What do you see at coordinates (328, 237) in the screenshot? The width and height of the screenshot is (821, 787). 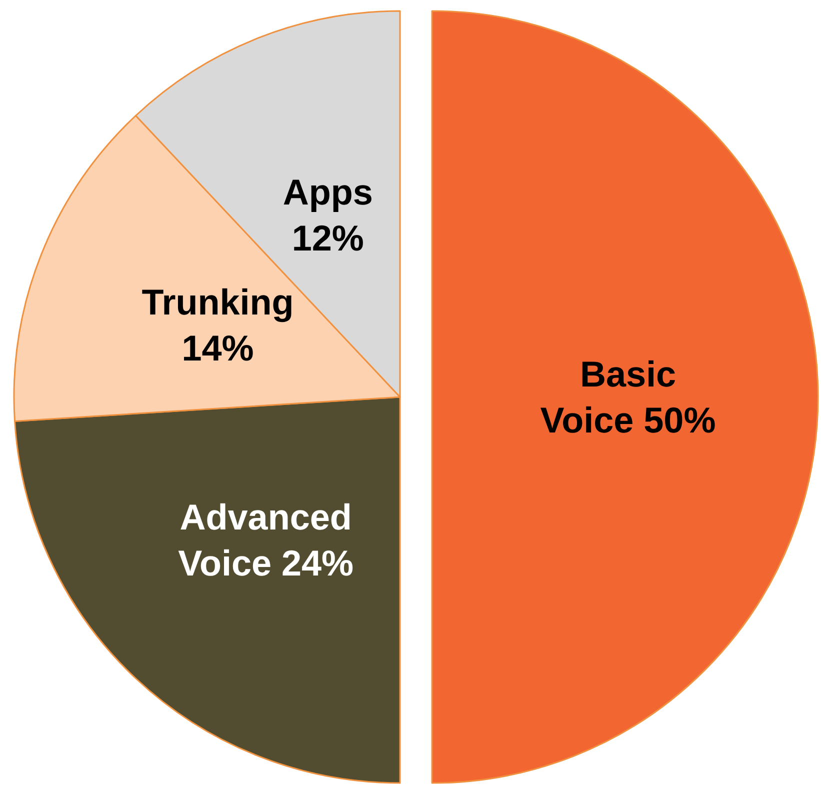 I see `data-label: 12%` at bounding box center [328, 237].